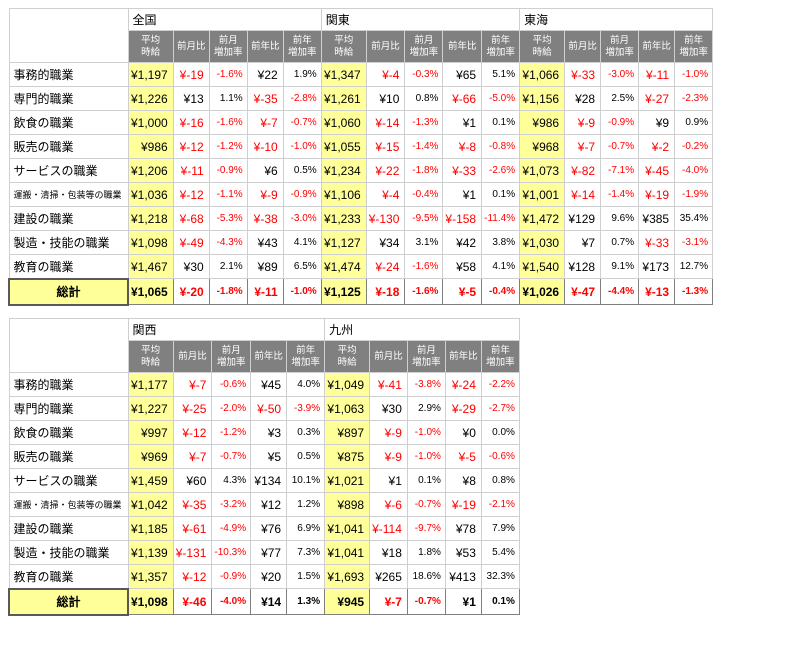 This screenshot has height=650, width=798. Describe the element at coordinates (583, 74) in the screenshot. I see `value-cell: ¥-33` at that location.